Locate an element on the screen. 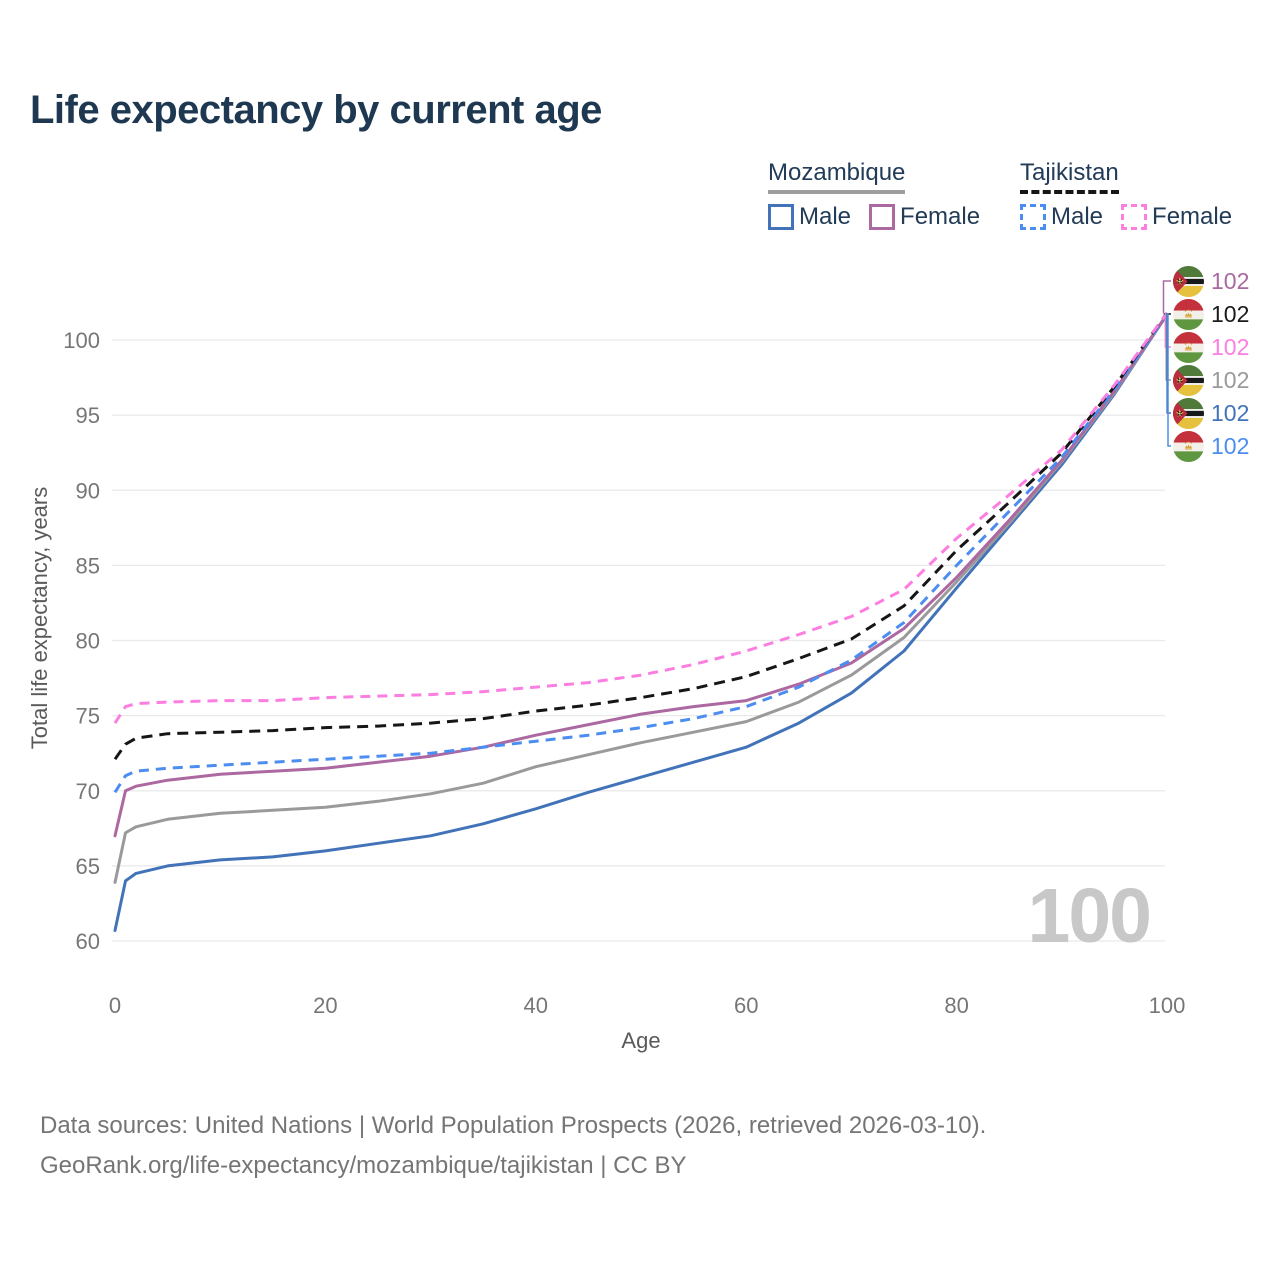 The image size is (1280, 1280). leader-lines is located at coordinates (1166, 363).